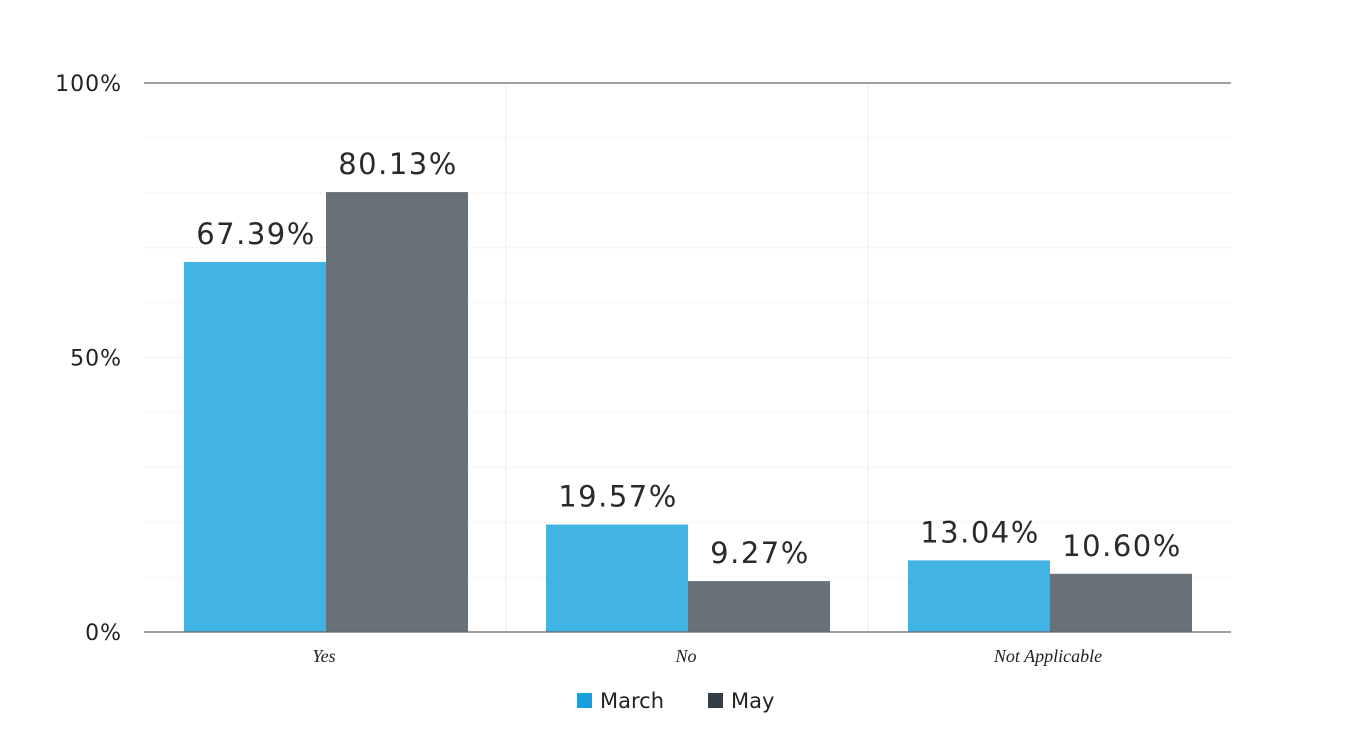 Image resolution: width=1355 pixels, height=750 pixels. What do you see at coordinates (256, 234) in the screenshot?
I see `data-label: 67.39%` at bounding box center [256, 234].